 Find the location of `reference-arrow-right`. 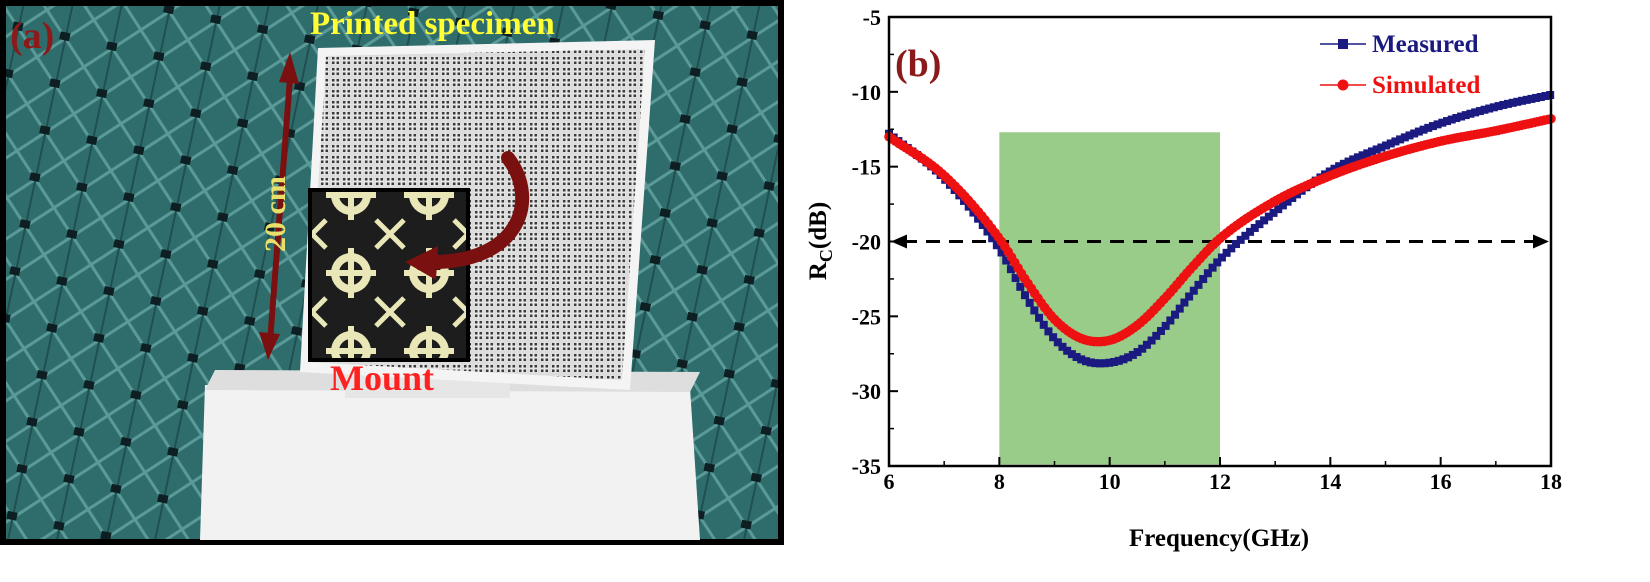

reference-arrow-right is located at coordinates (1541, 241).